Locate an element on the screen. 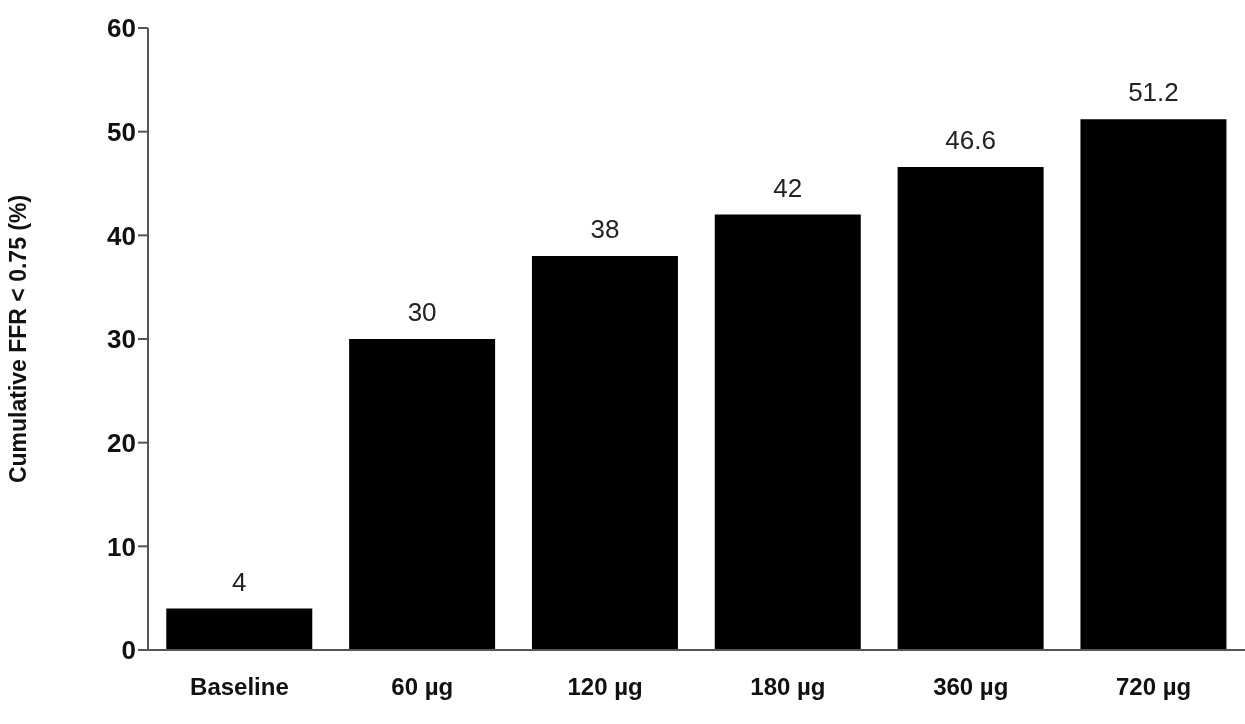 Image resolution: width=1245 pixels, height=724 pixels. data-label: 30 is located at coordinates (422, 312).